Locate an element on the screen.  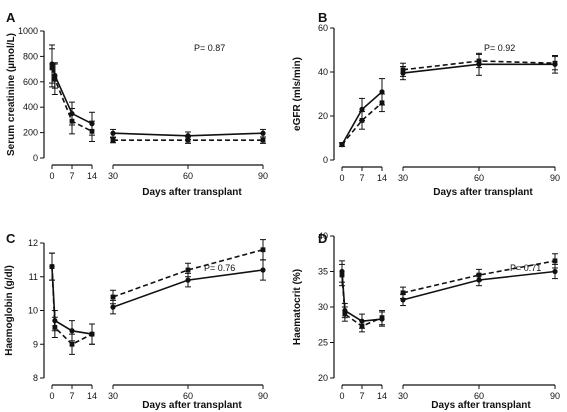
y-tick-label: 1000 is located at coordinates (28, 31).